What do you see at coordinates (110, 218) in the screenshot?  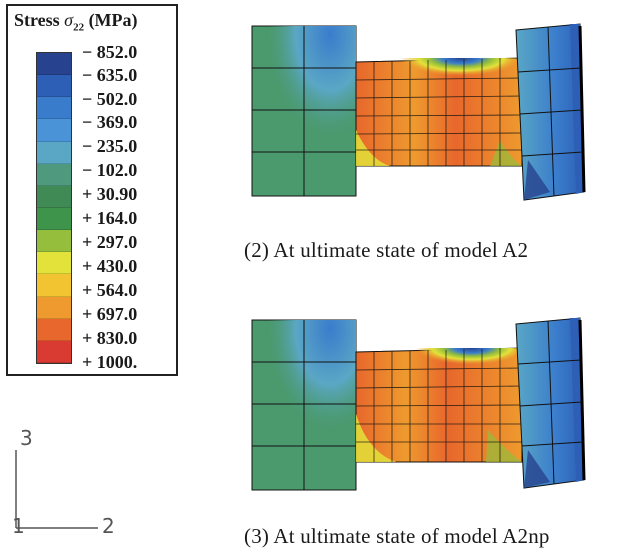 I see `legend-tick-label: + 164.0` at bounding box center [110, 218].